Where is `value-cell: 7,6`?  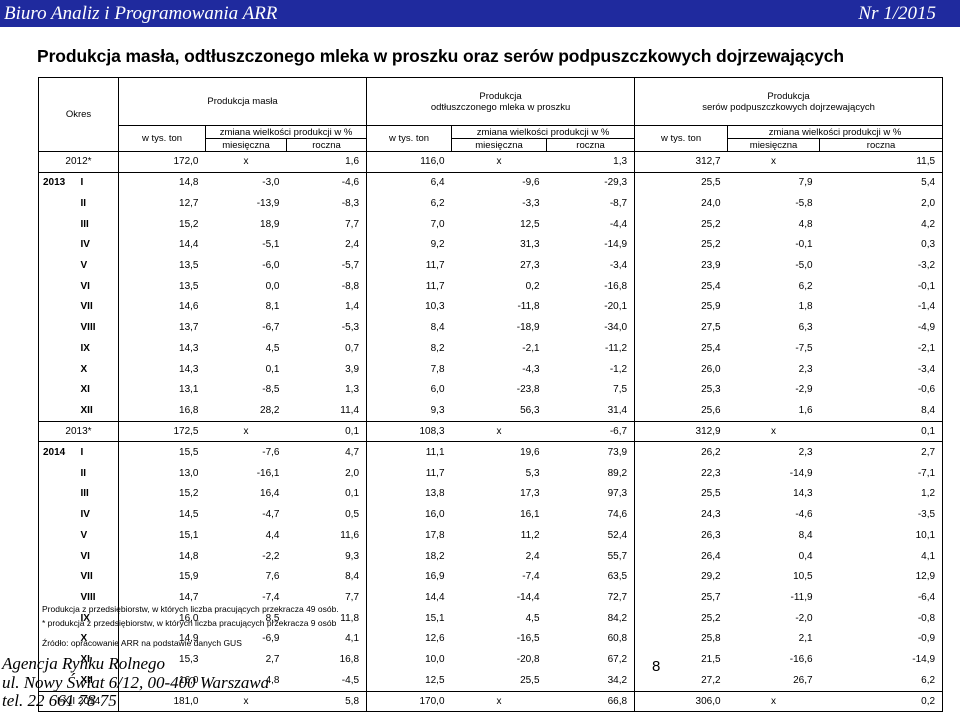 value-cell: 7,6 is located at coordinates (272, 577).